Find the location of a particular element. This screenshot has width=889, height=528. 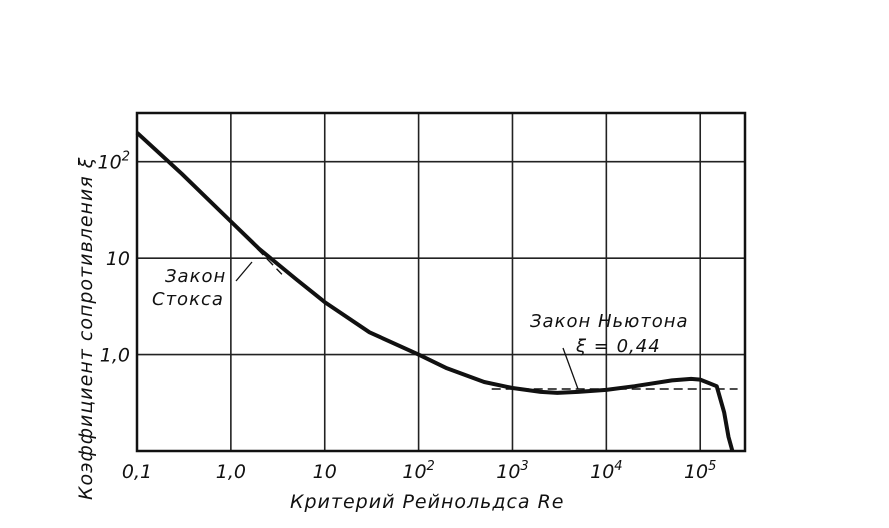

stokes-leader-line is located at coordinates (244, 271).